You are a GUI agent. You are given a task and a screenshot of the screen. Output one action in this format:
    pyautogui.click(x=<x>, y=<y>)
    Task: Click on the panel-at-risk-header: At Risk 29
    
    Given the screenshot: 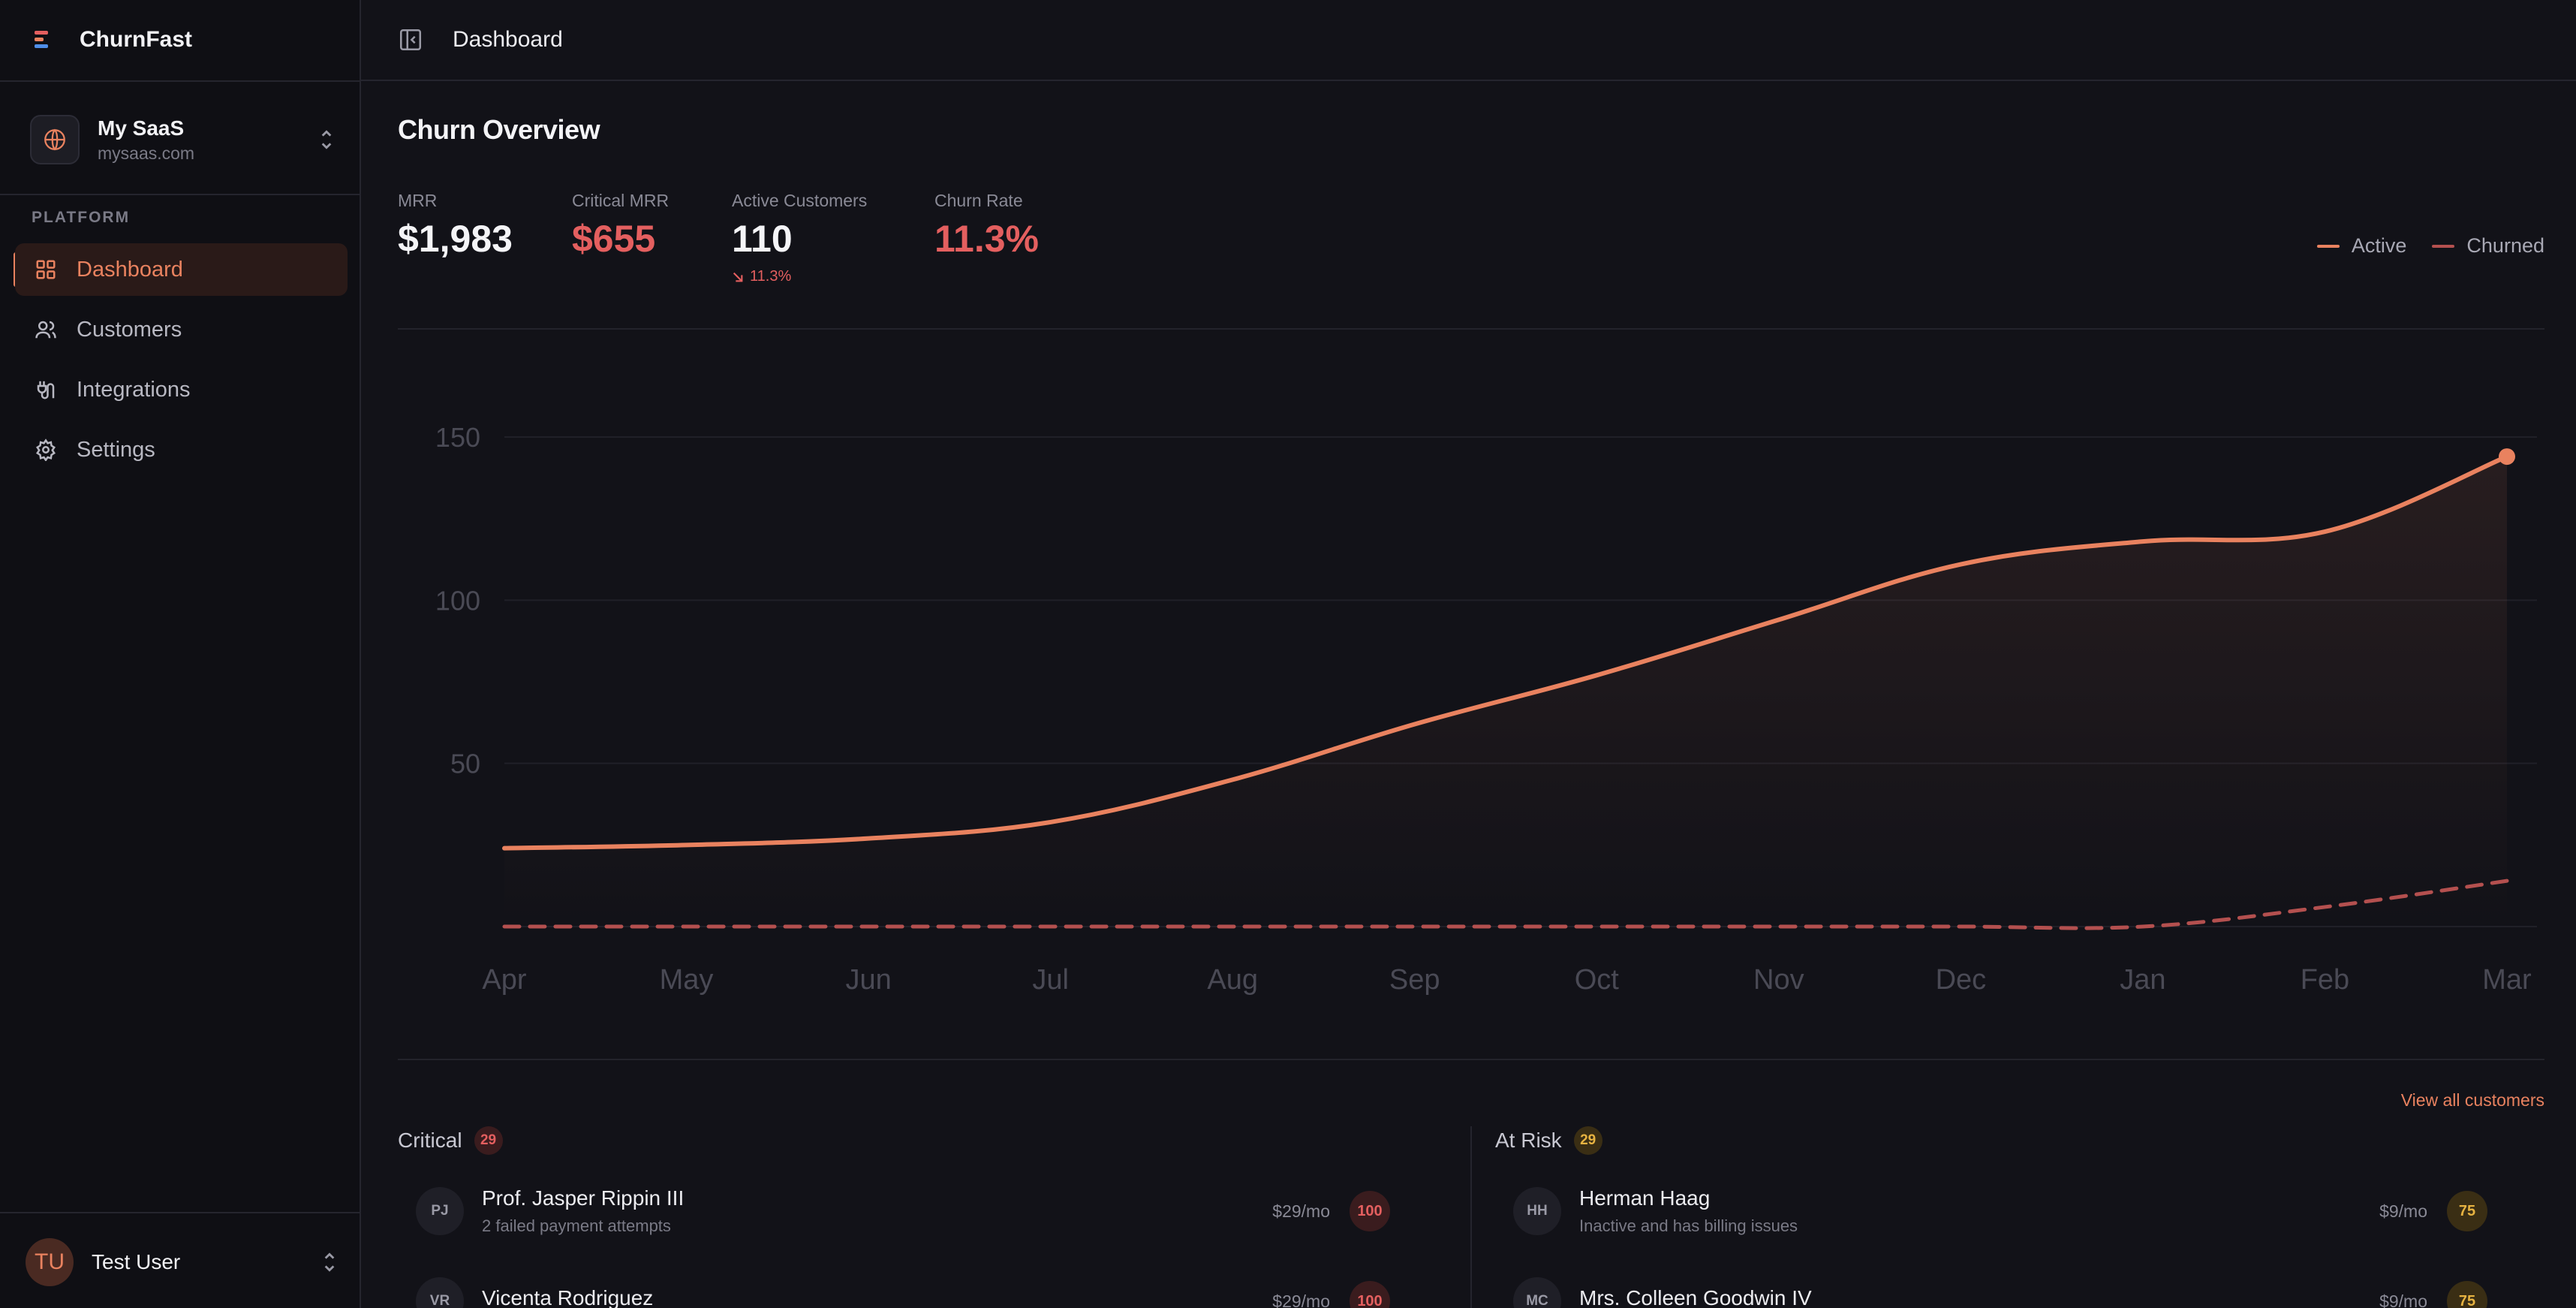 What is the action you would take?
    pyautogui.click(x=1548, y=1140)
    